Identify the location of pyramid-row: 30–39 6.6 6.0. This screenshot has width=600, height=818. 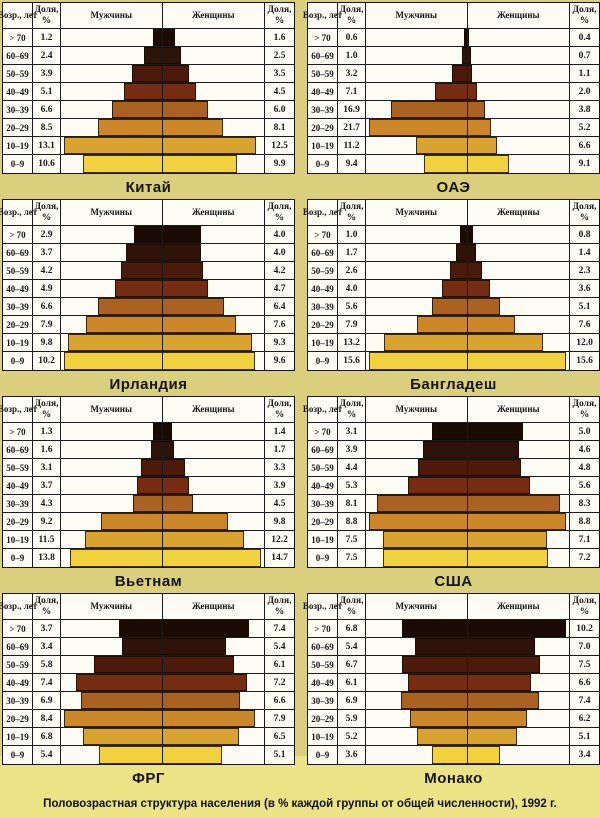
(148, 110).